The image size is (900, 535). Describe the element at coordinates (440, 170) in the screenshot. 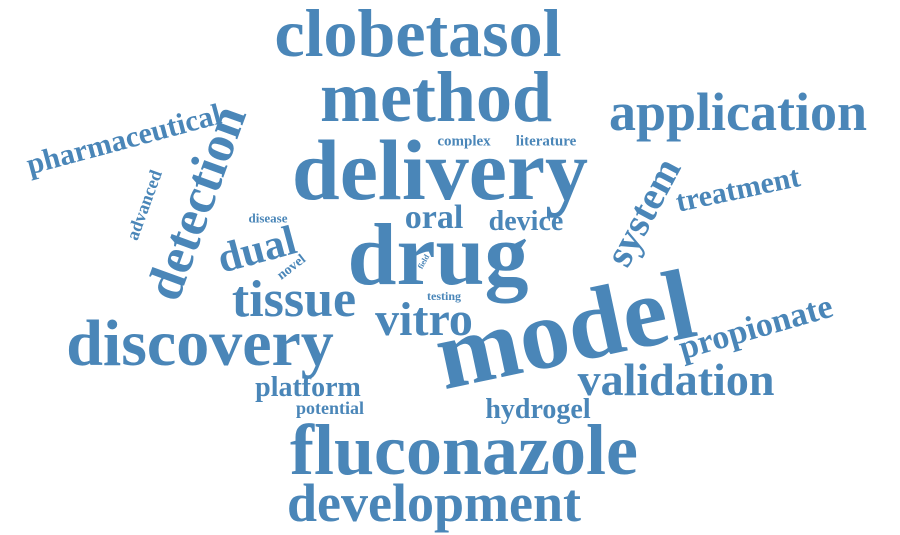

I see `word-delivery: delivery` at that location.